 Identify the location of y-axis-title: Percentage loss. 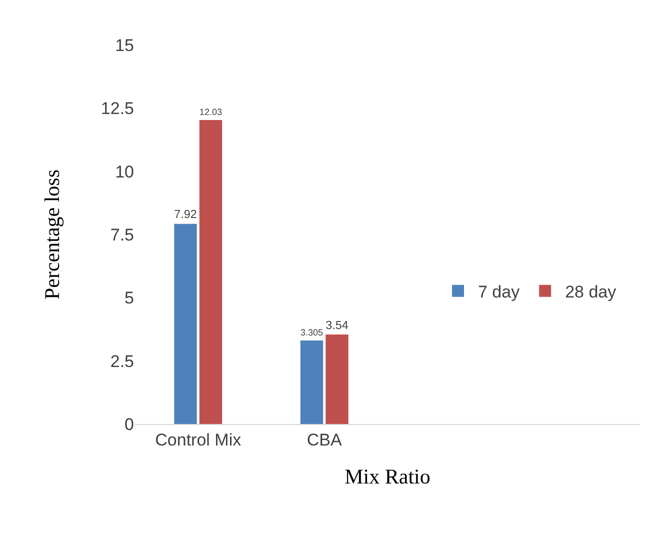
(52, 234).